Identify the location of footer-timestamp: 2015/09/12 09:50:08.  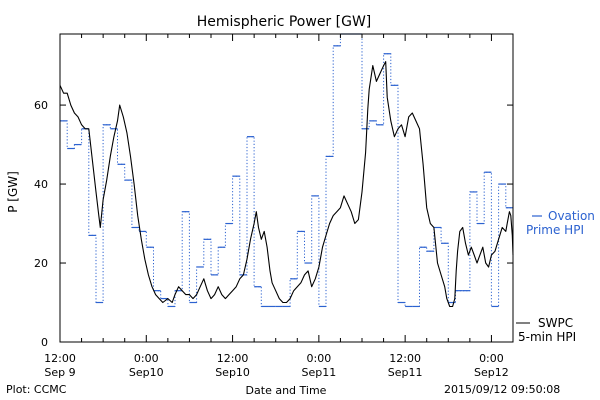
(502, 389).